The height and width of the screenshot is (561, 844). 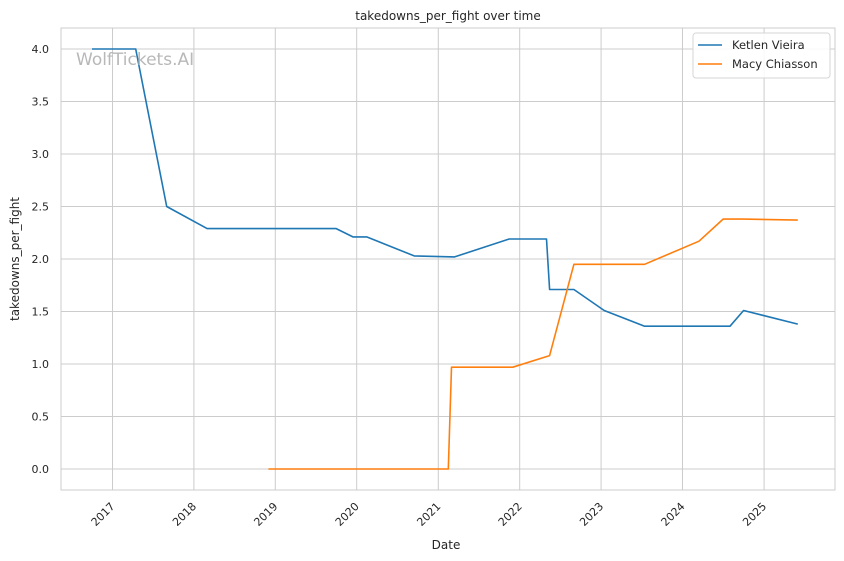 I want to click on y-tick-label: 4.0, so click(x=41, y=49).